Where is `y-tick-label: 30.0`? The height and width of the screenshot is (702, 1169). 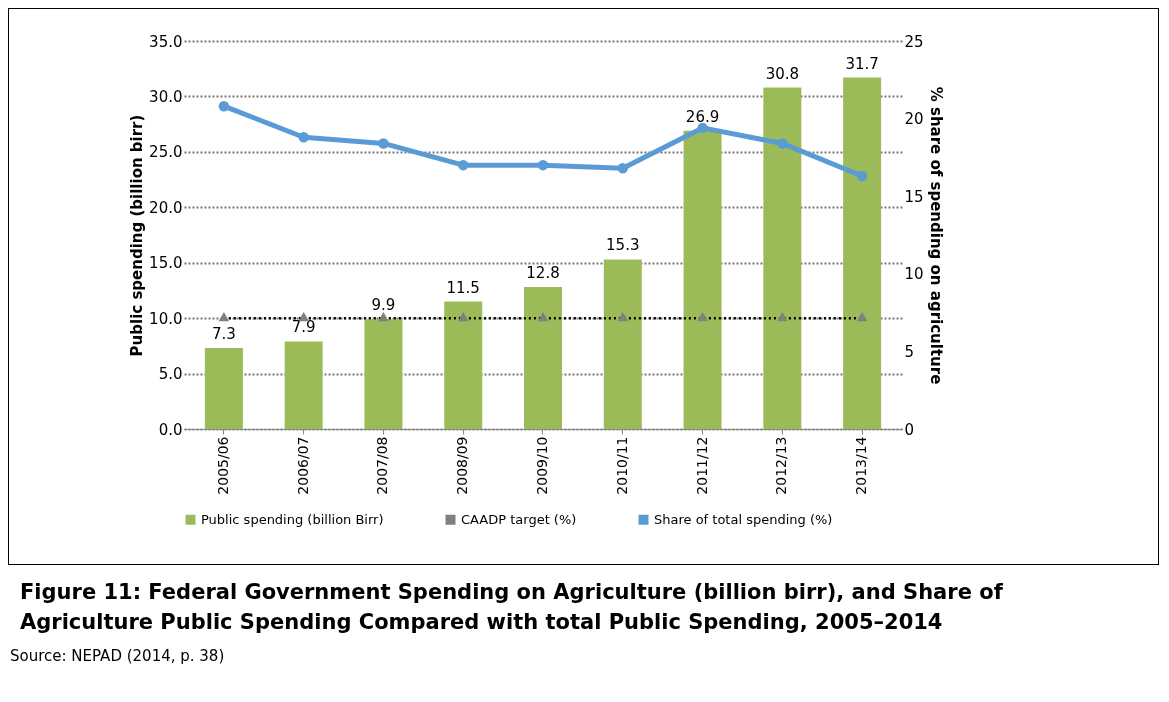
y-tick-label: 30.0 is located at coordinates (166, 96).